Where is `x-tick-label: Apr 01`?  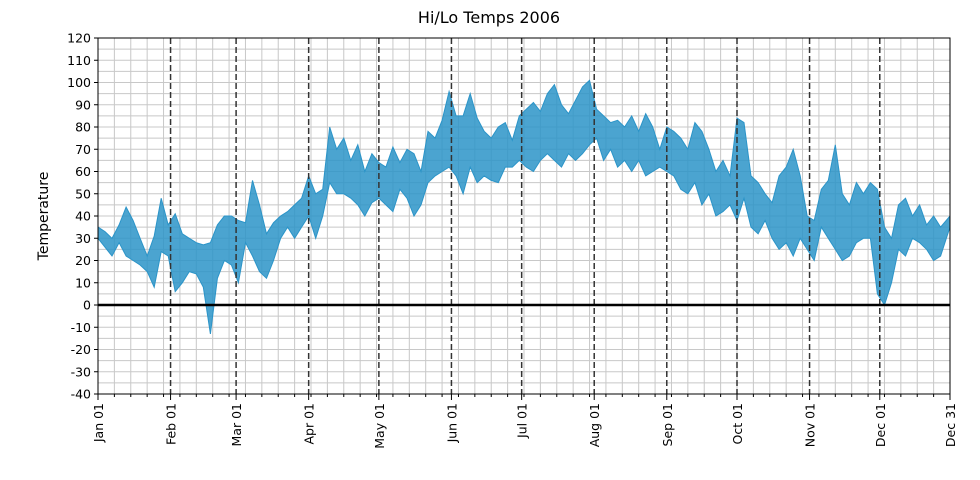
x-tick-label: Apr 01 is located at coordinates (309, 424).